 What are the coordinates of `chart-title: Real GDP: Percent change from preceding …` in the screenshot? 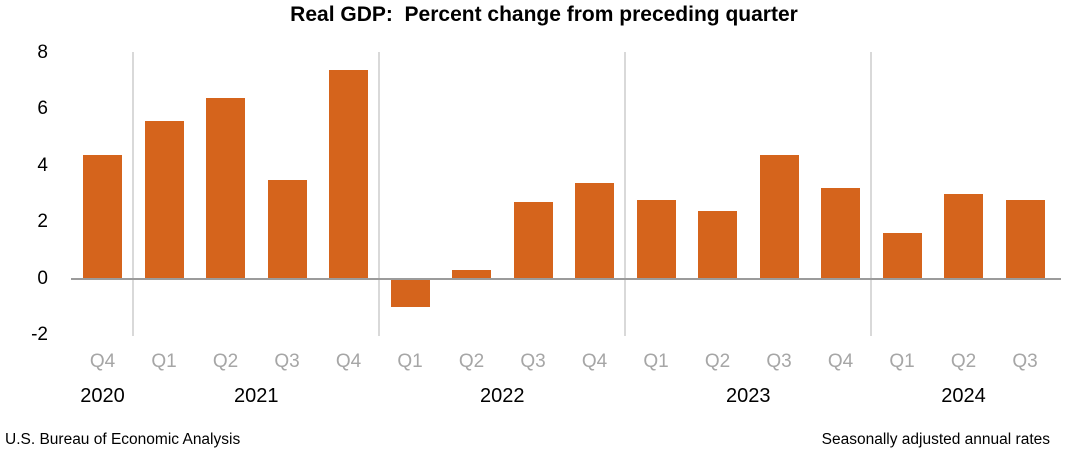 It's located at (544, 14).